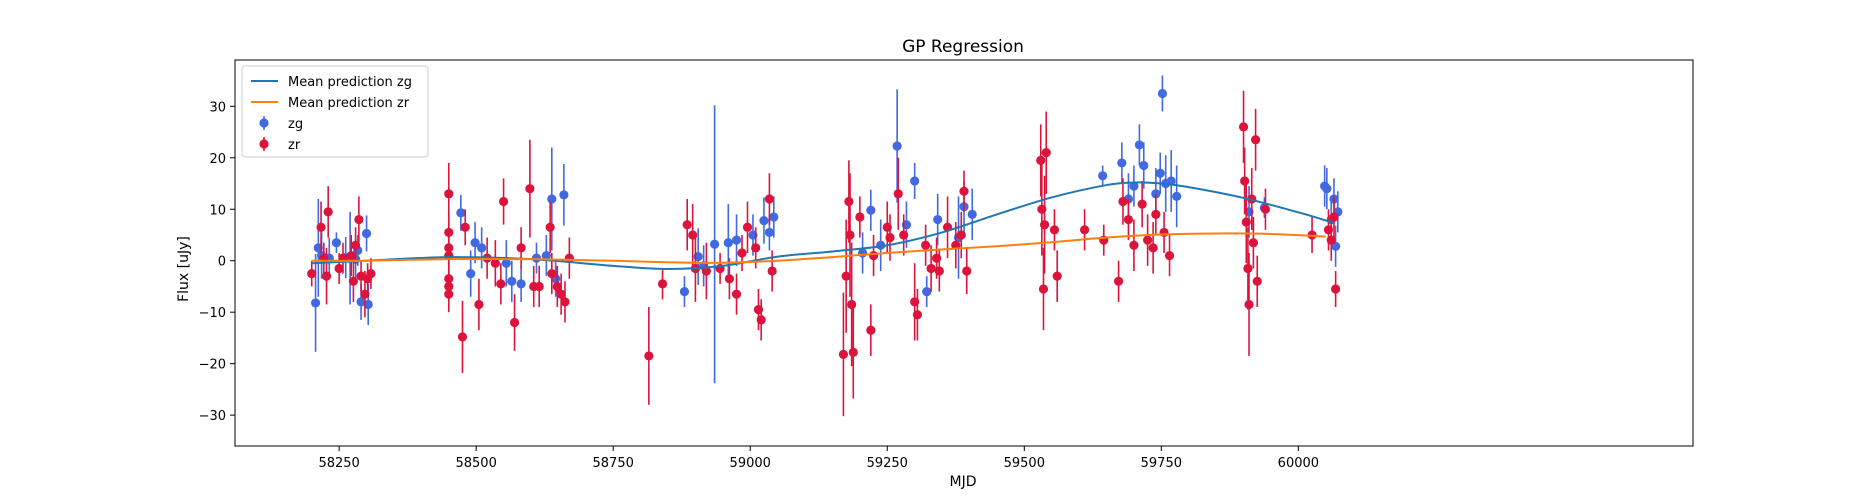 This screenshot has height=500, width=1875. What do you see at coordinates (217, 210) in the screenshot?
I see `y-tick-label: 10` at bounding box center [217, 210].